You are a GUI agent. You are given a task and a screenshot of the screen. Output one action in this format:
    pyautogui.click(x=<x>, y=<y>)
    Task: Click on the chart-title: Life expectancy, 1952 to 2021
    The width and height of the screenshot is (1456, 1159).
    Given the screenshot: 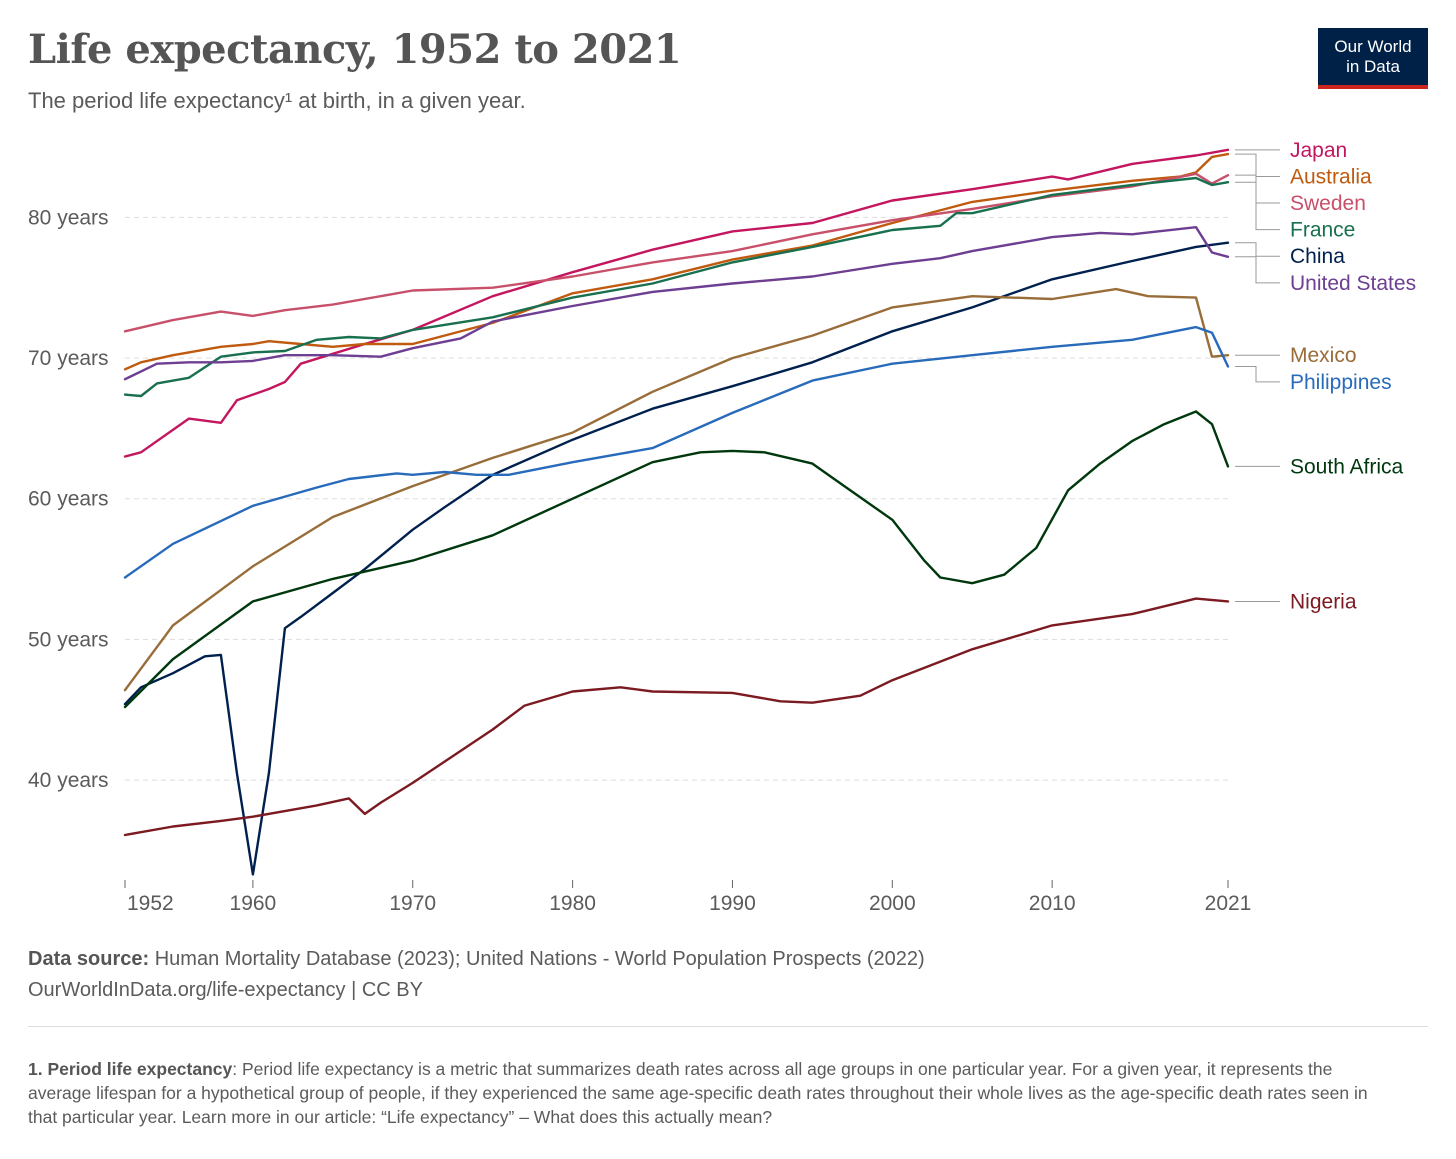 What is the action you would take?
    pyautogui.click(x=355, y=49)
    